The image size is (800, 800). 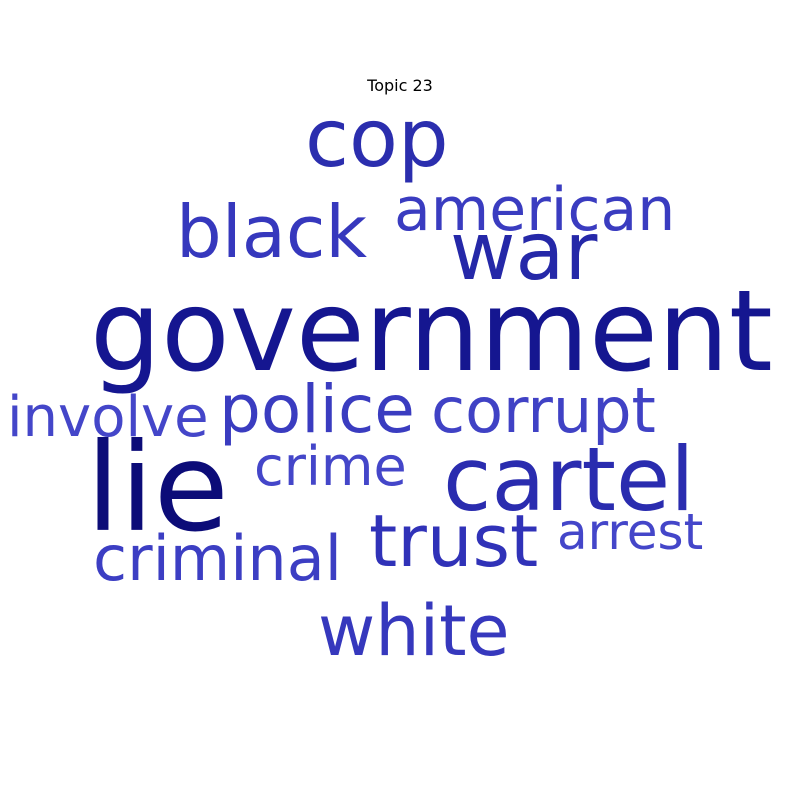 What do you see at coordinates (543, 410) in the screenshot?
I see `word-corrupt: corrupt` at bounding box center [543, 410].